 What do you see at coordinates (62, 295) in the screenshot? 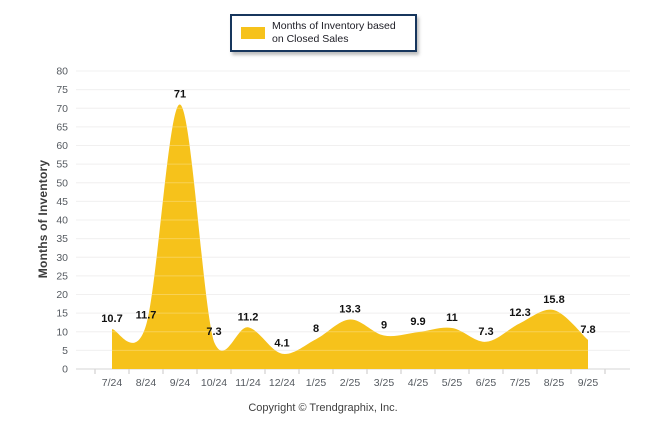
I see `y-tick-label: 20` at bounding box center [62, 295].